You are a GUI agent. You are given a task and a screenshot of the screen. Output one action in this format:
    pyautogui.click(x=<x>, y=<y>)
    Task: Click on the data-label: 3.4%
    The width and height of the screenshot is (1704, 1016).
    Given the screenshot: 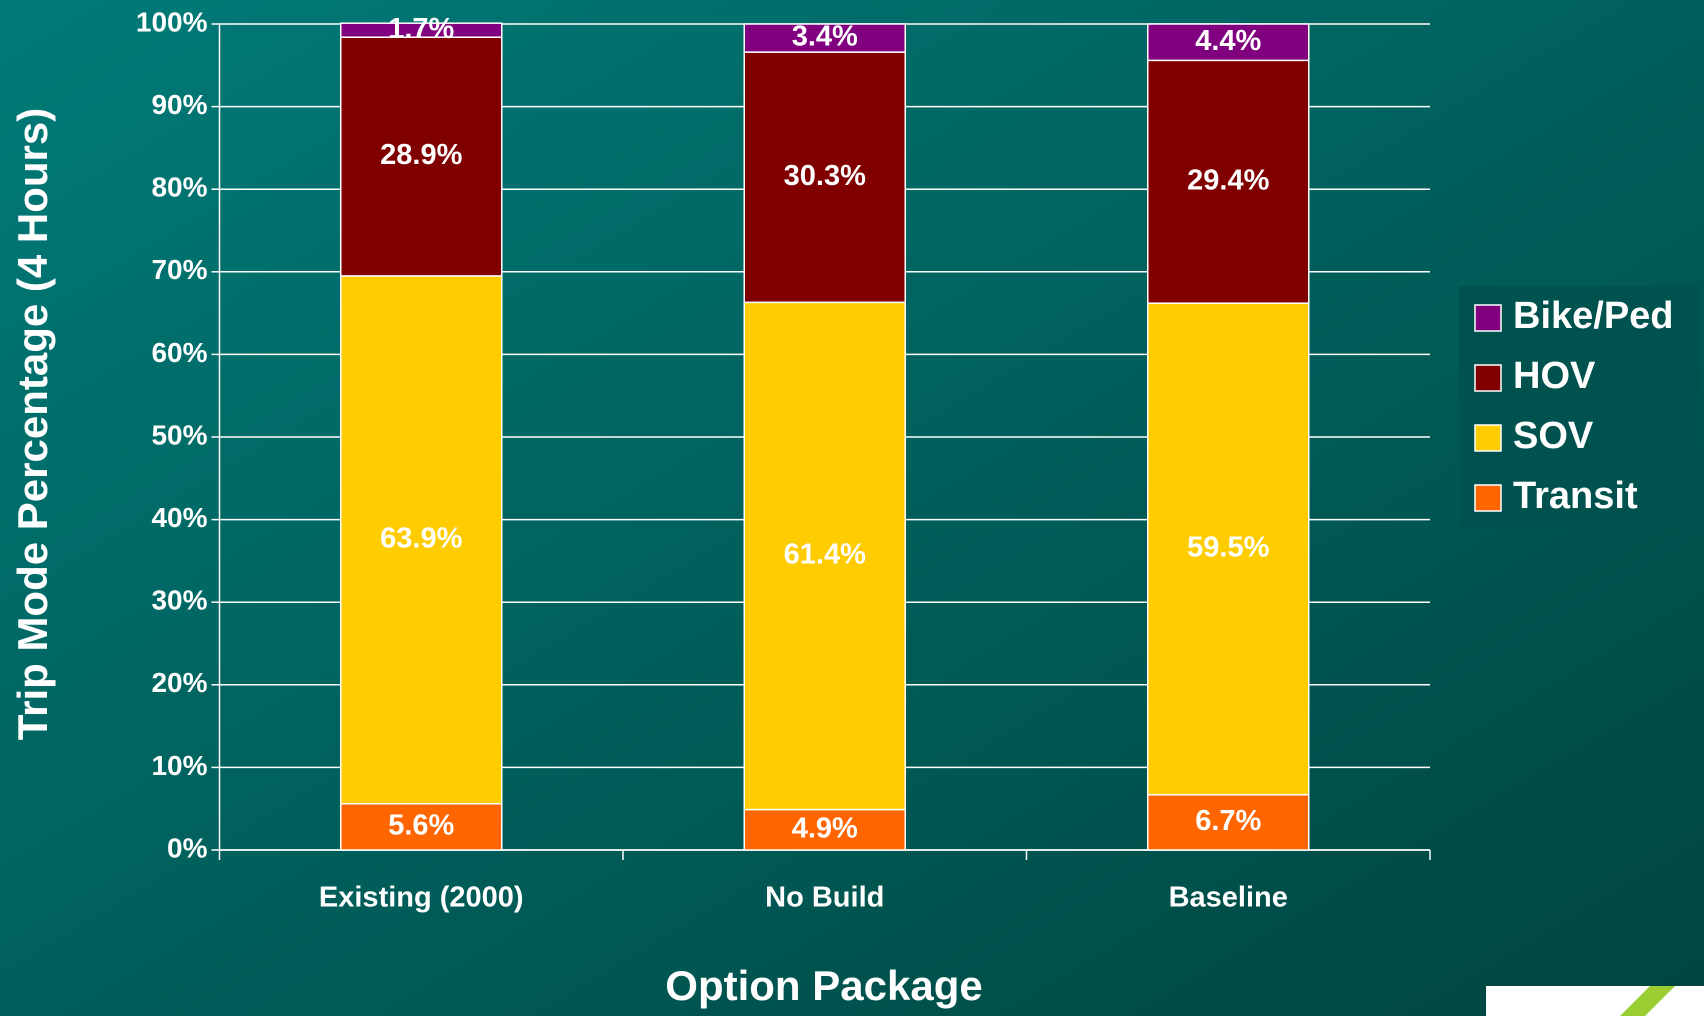 What is the action you would take?
    pyautogui.click(x=825, y=37)
    